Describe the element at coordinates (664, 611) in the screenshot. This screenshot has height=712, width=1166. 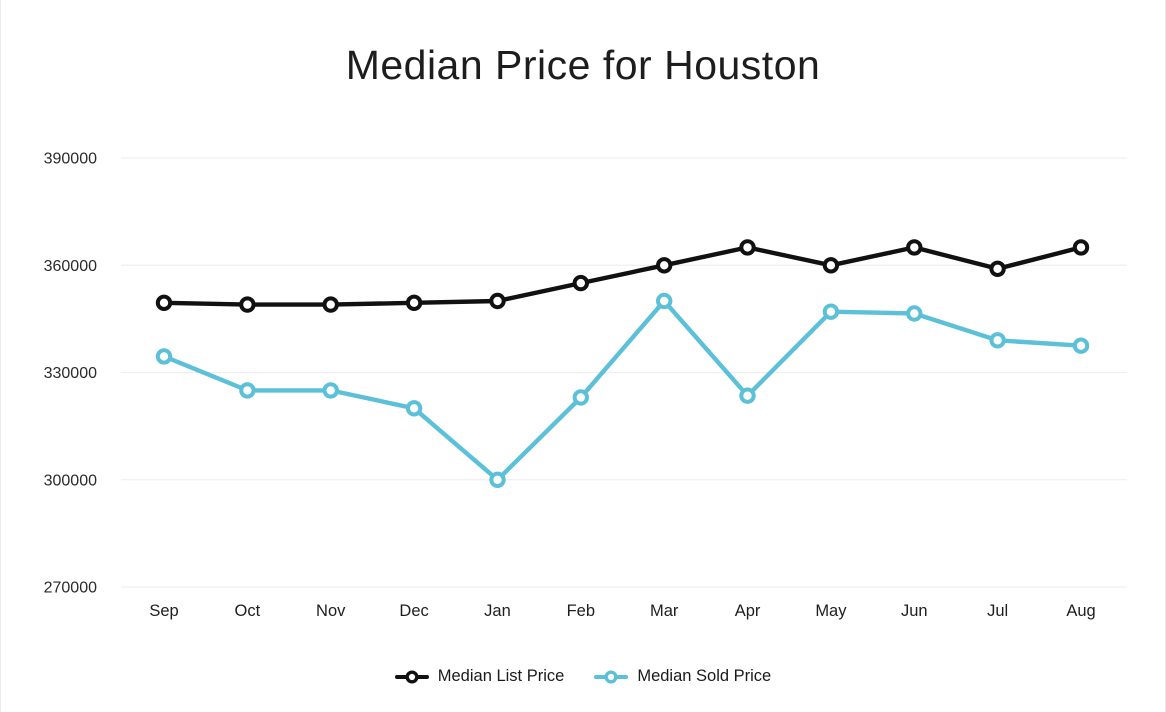
I see `x-axis-tick-label: Mar` at that location.